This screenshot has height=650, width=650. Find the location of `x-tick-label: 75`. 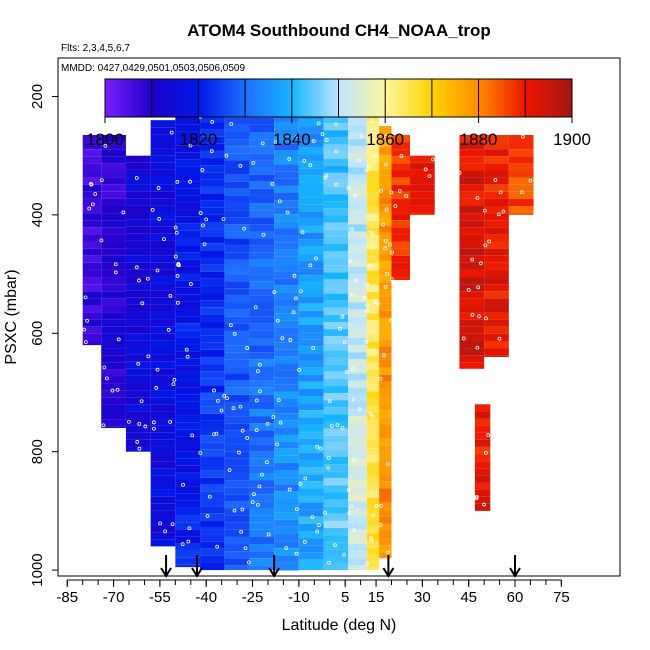

x-tick-label: 75 is located at coordinates (561, 597).